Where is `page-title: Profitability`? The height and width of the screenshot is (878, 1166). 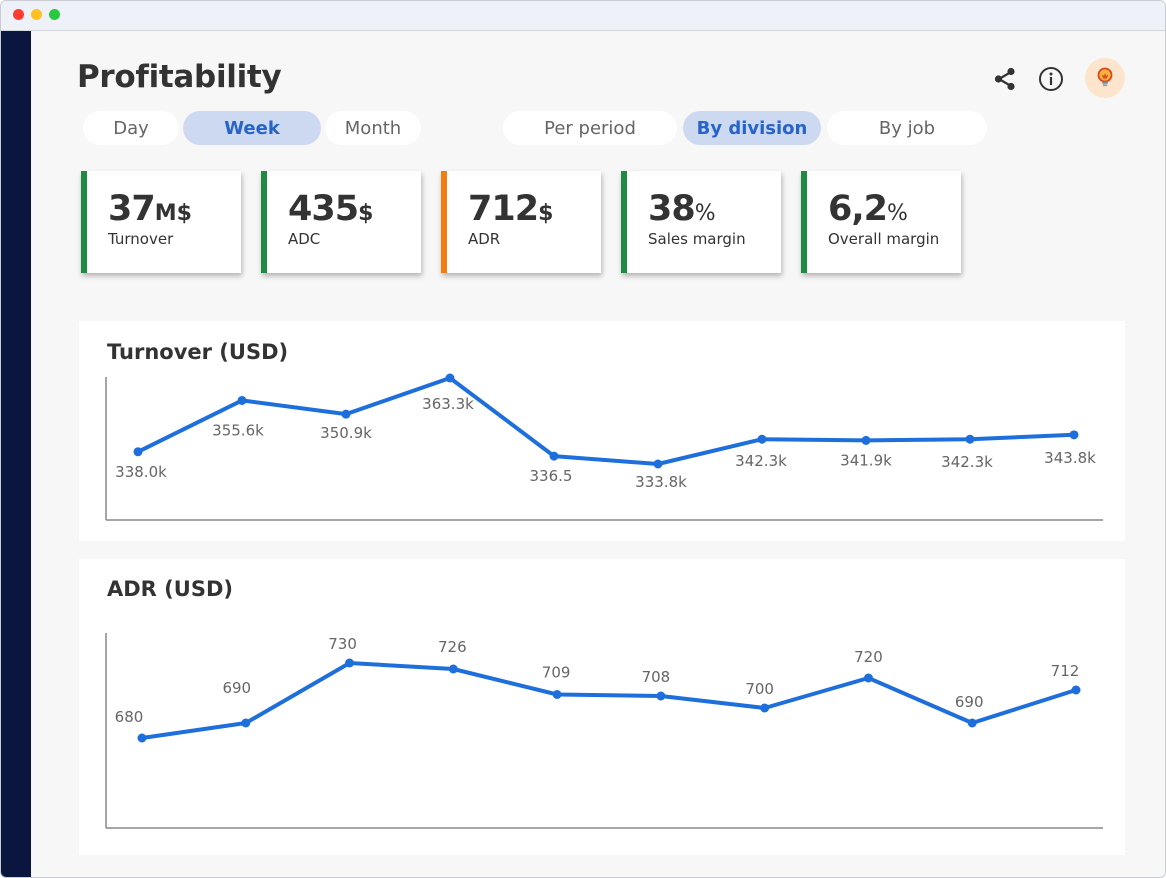
page-title: Profitability is located at coordinates (179, 77).